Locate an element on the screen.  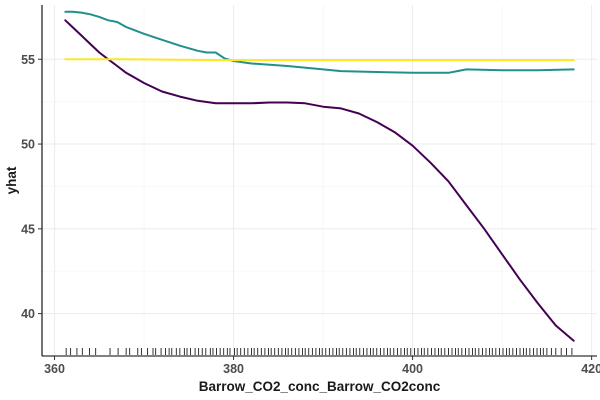
x-tick-label: 360 is located at coordinates (54, 369).